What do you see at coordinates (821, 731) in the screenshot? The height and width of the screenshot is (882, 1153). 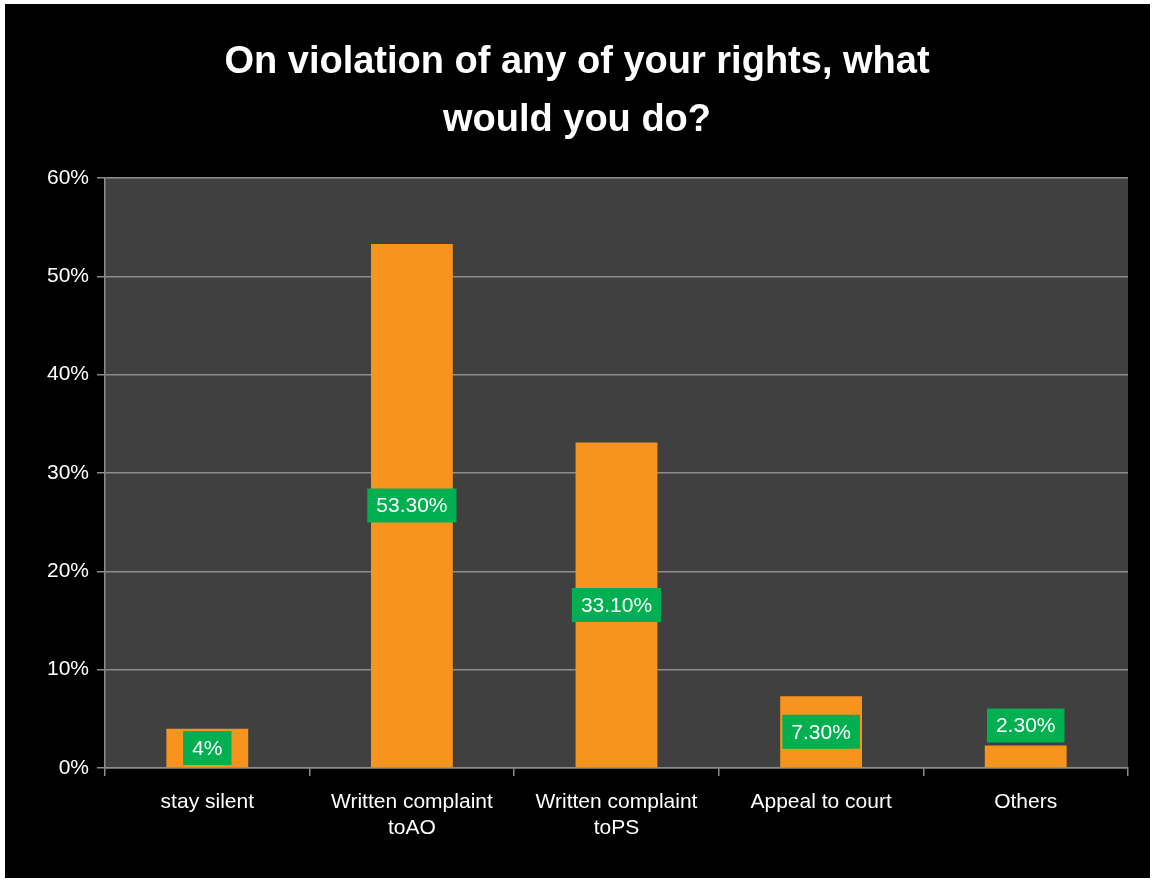 I see `data-label: 7.30%` at bounding box center [821, 731].